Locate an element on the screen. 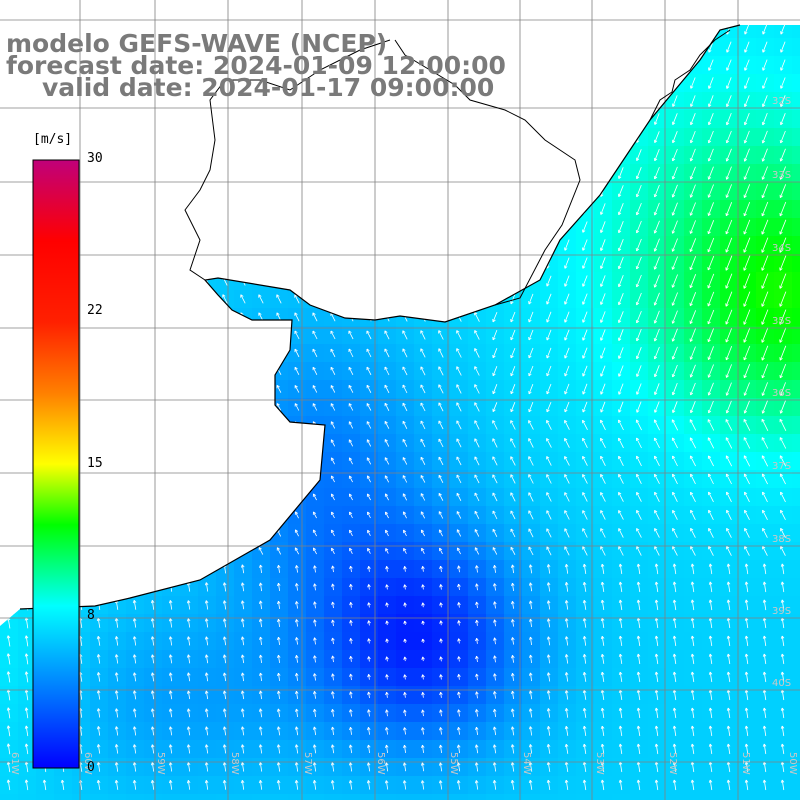 This screenshot has width=800, height=800. title-valid-date: valid date: 2024-01-17 09:00:00 is located at coordinates (268, 87).